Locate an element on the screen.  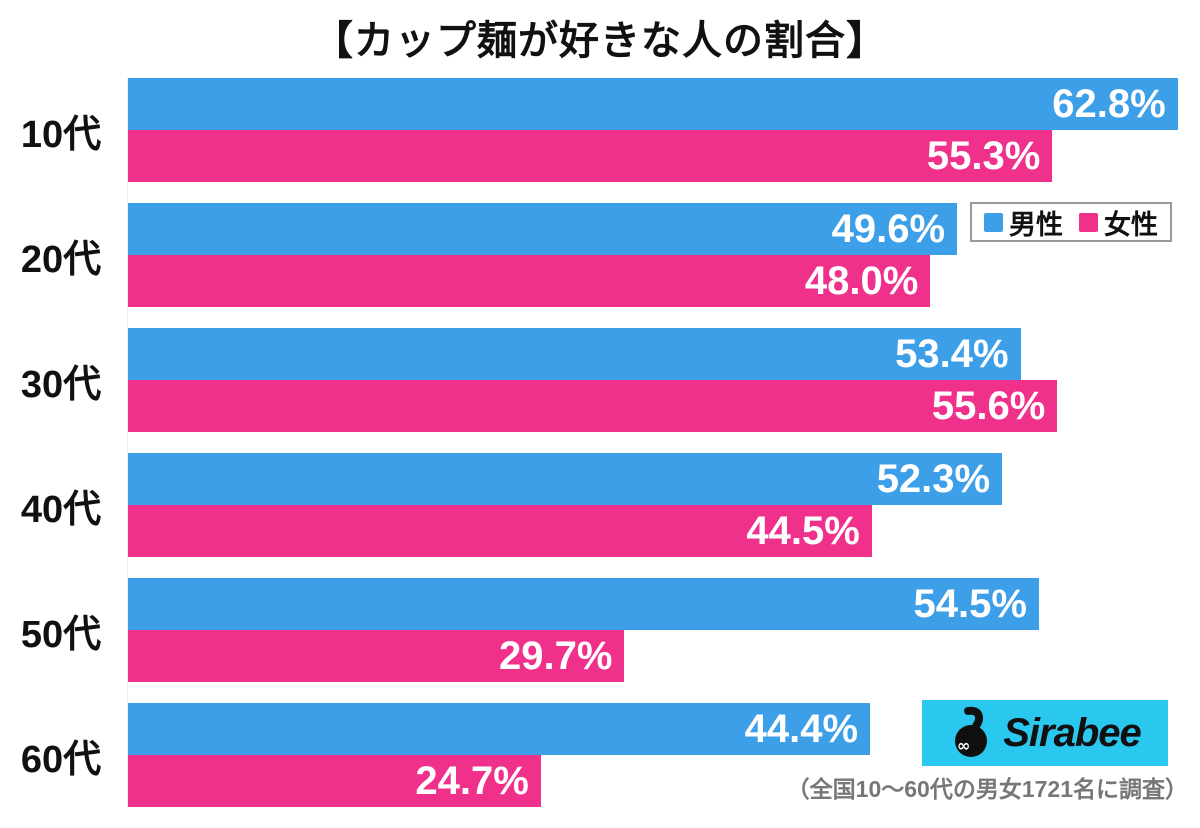
bar-value-label: 29.7% is located at coordinates (555, 656).